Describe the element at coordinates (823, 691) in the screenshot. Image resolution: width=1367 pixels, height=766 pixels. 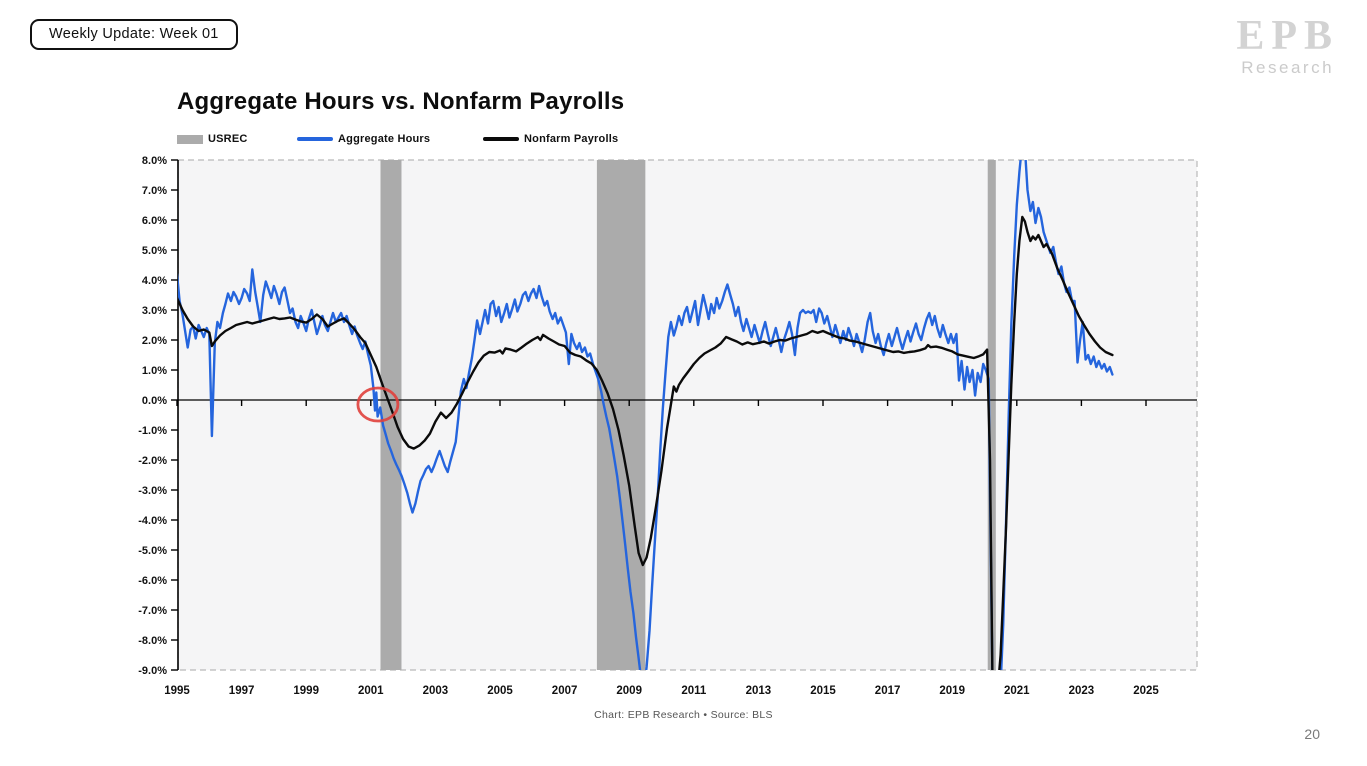
I see `x-tick-label: 2015` at that location.